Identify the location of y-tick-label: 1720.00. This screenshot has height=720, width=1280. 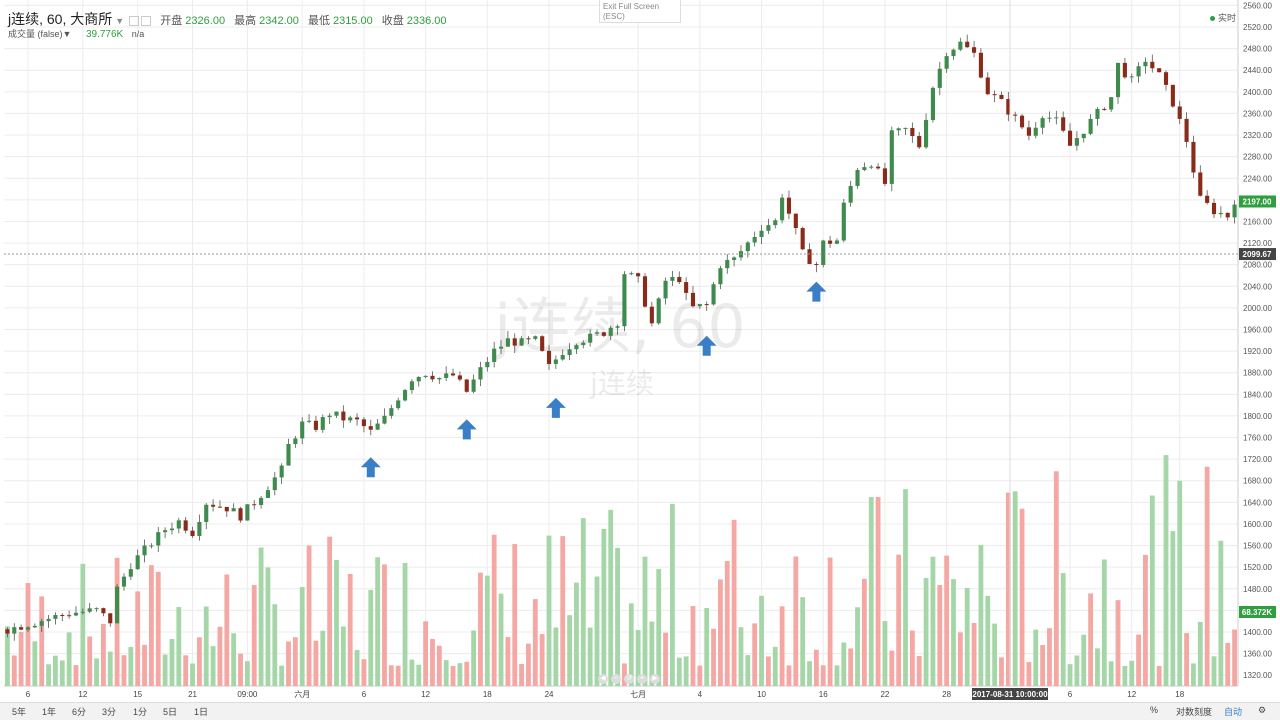
(1257, 459).